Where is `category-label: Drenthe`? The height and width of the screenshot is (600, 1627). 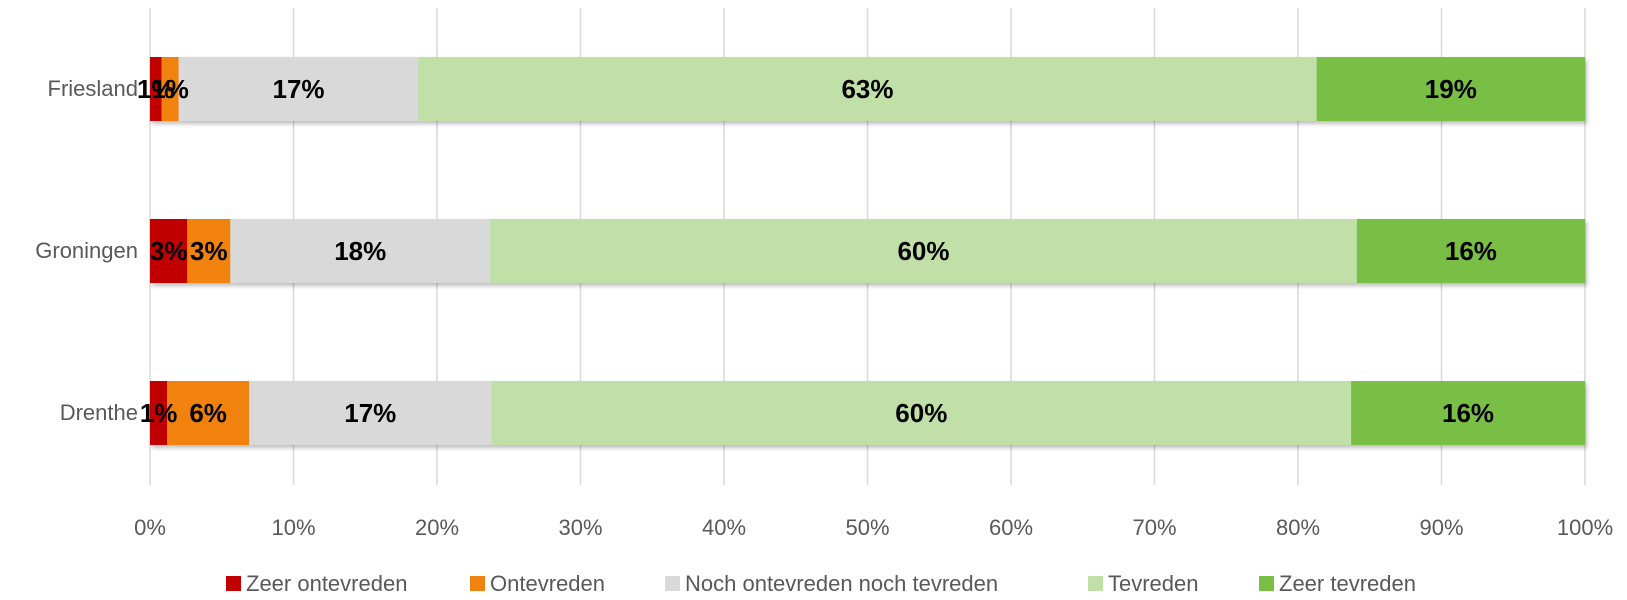 category-label: Drenthe is located at coordinates (99, 412).